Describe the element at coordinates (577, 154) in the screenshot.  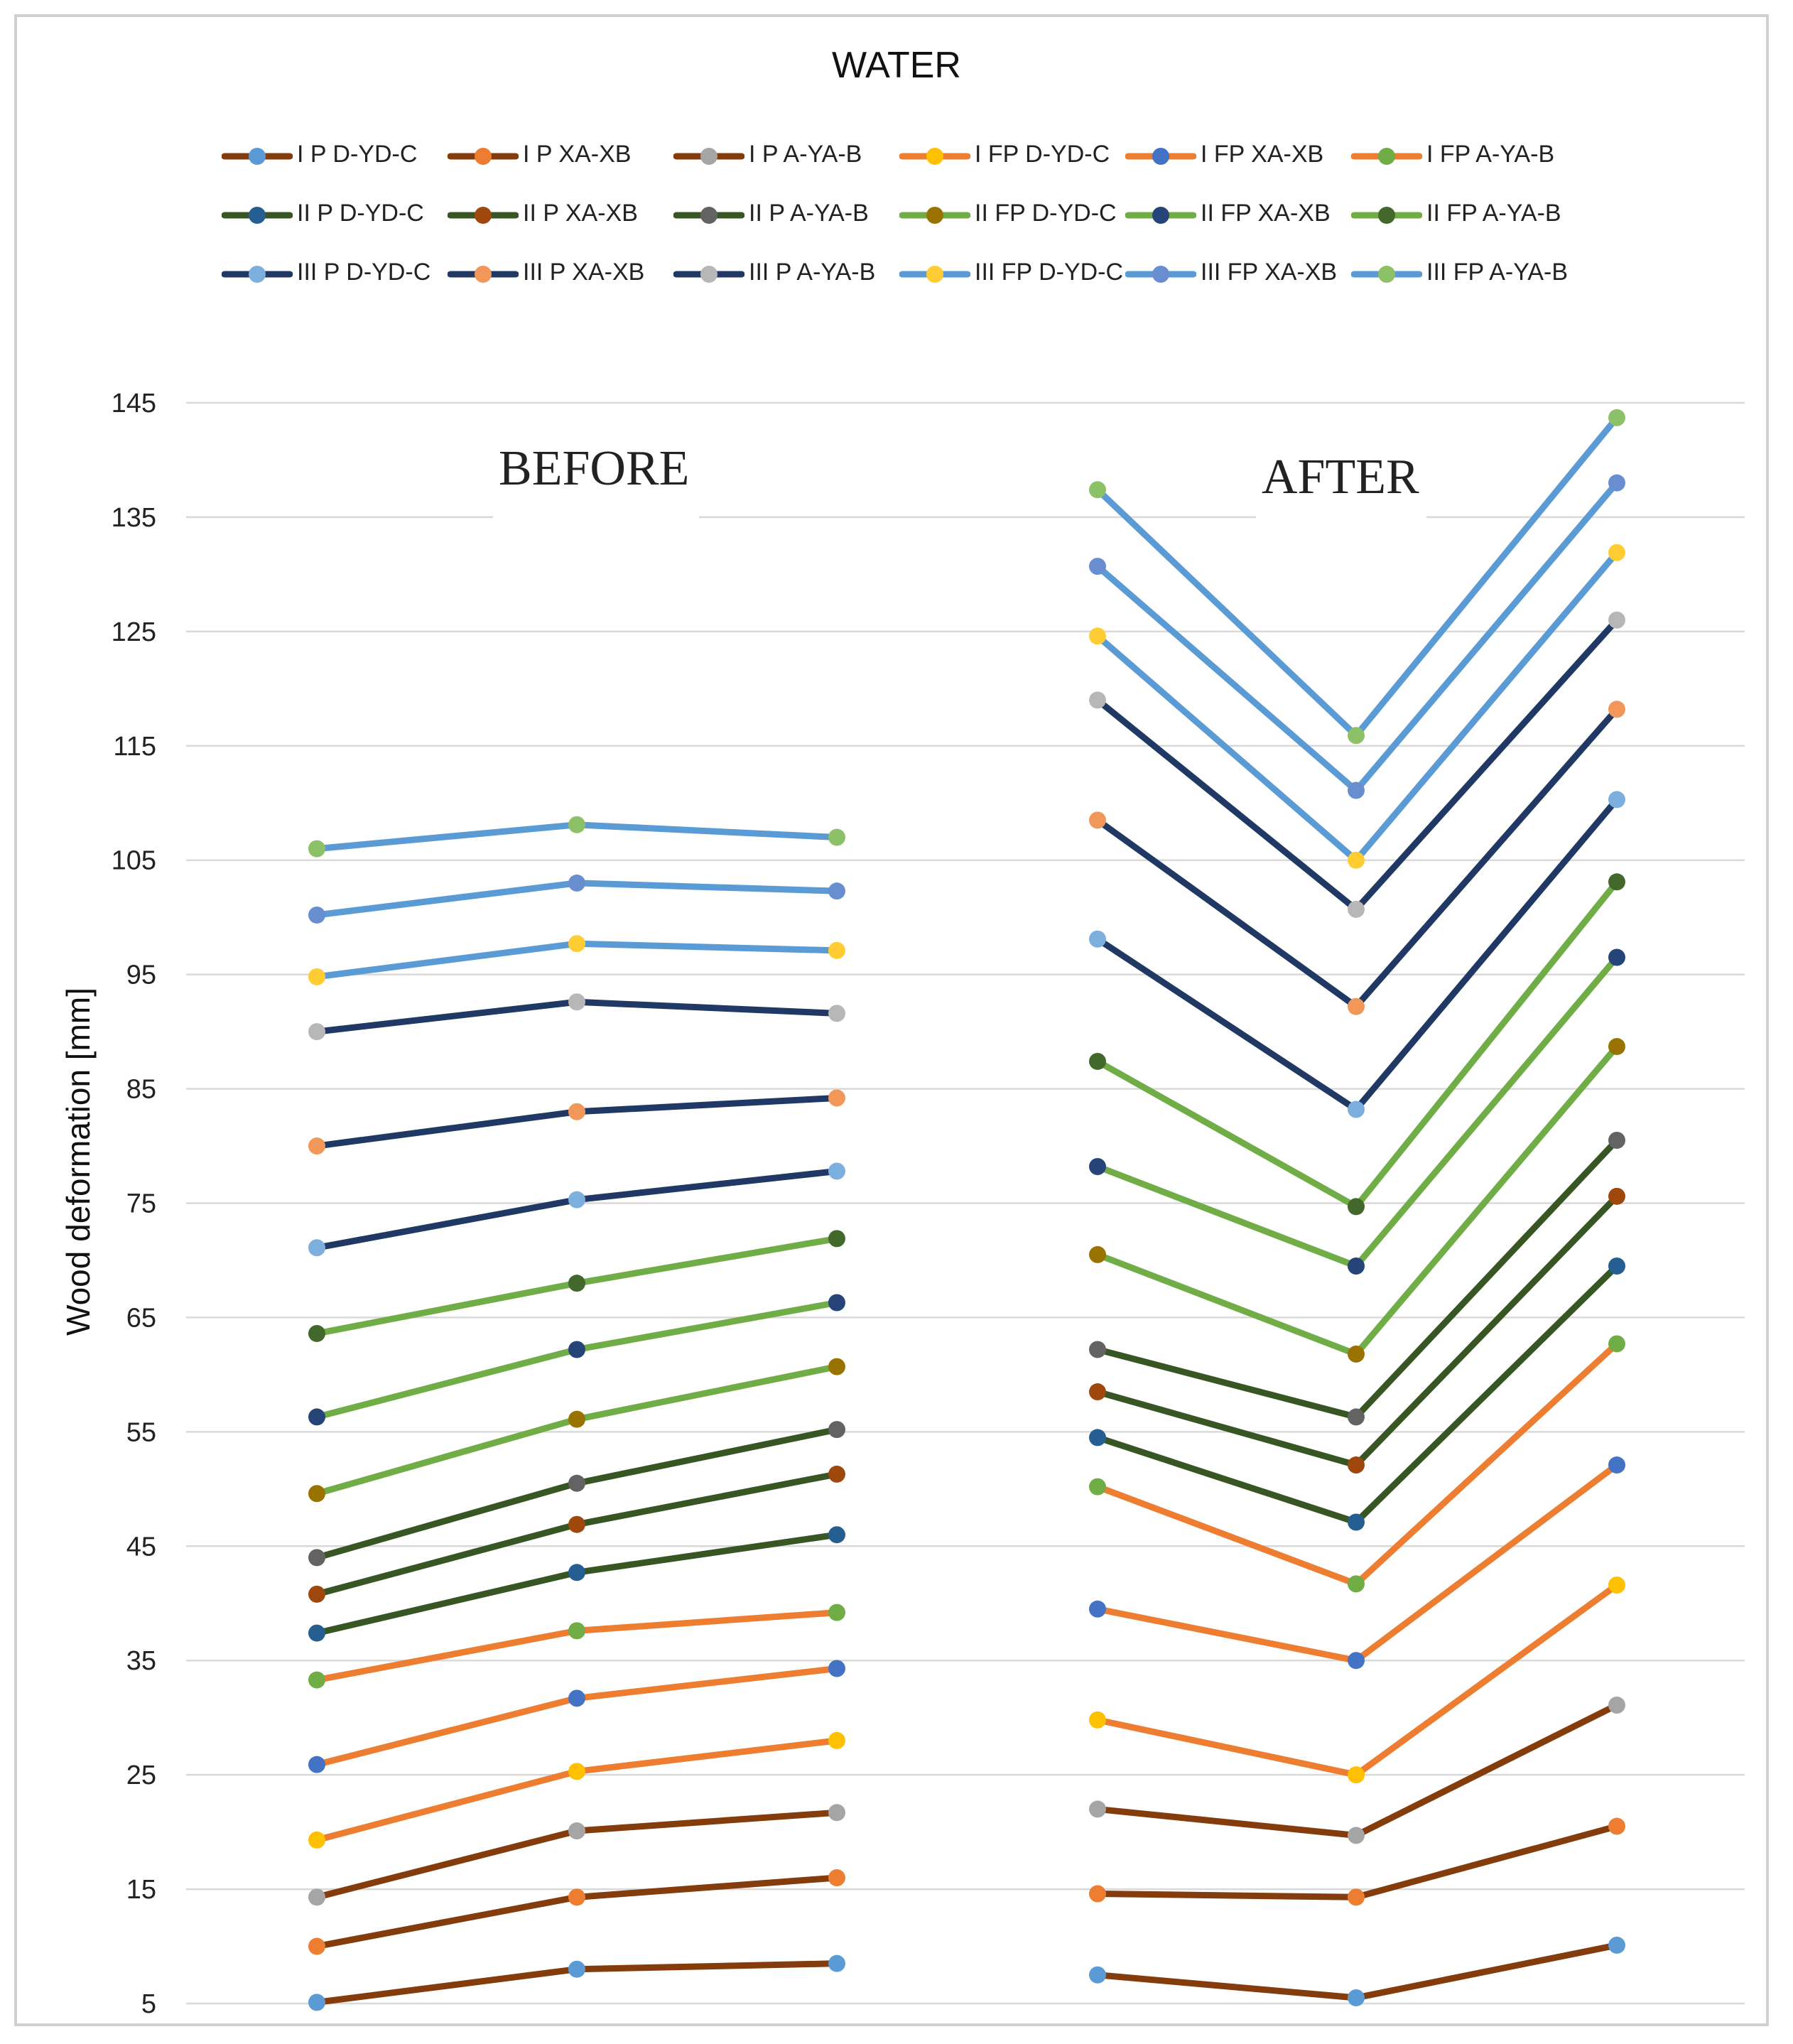
I see `legend-label: I P XA-XB` at that location.